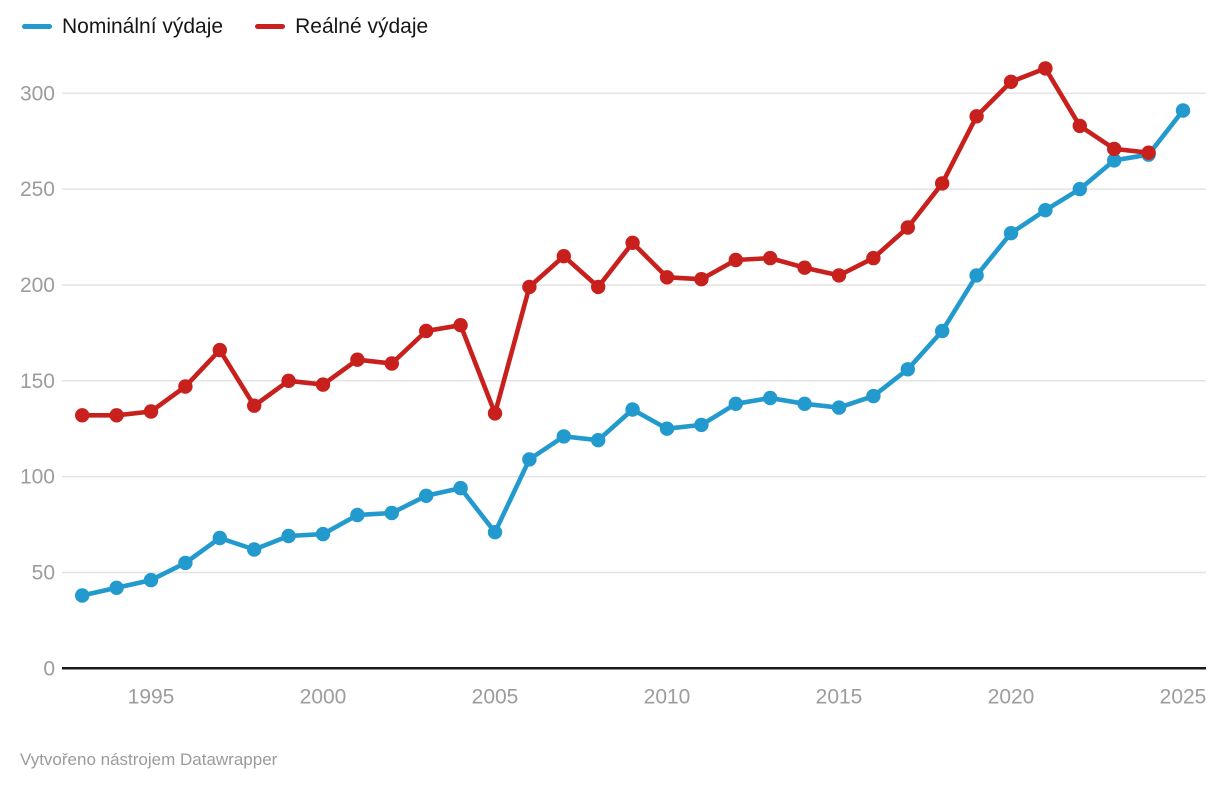 This screenshot has width=1220, height=786. What do you see at coordinates (495, 696) in the screenshot?
I see `x-tick-label: 2005` at bounding box center [495, 696].